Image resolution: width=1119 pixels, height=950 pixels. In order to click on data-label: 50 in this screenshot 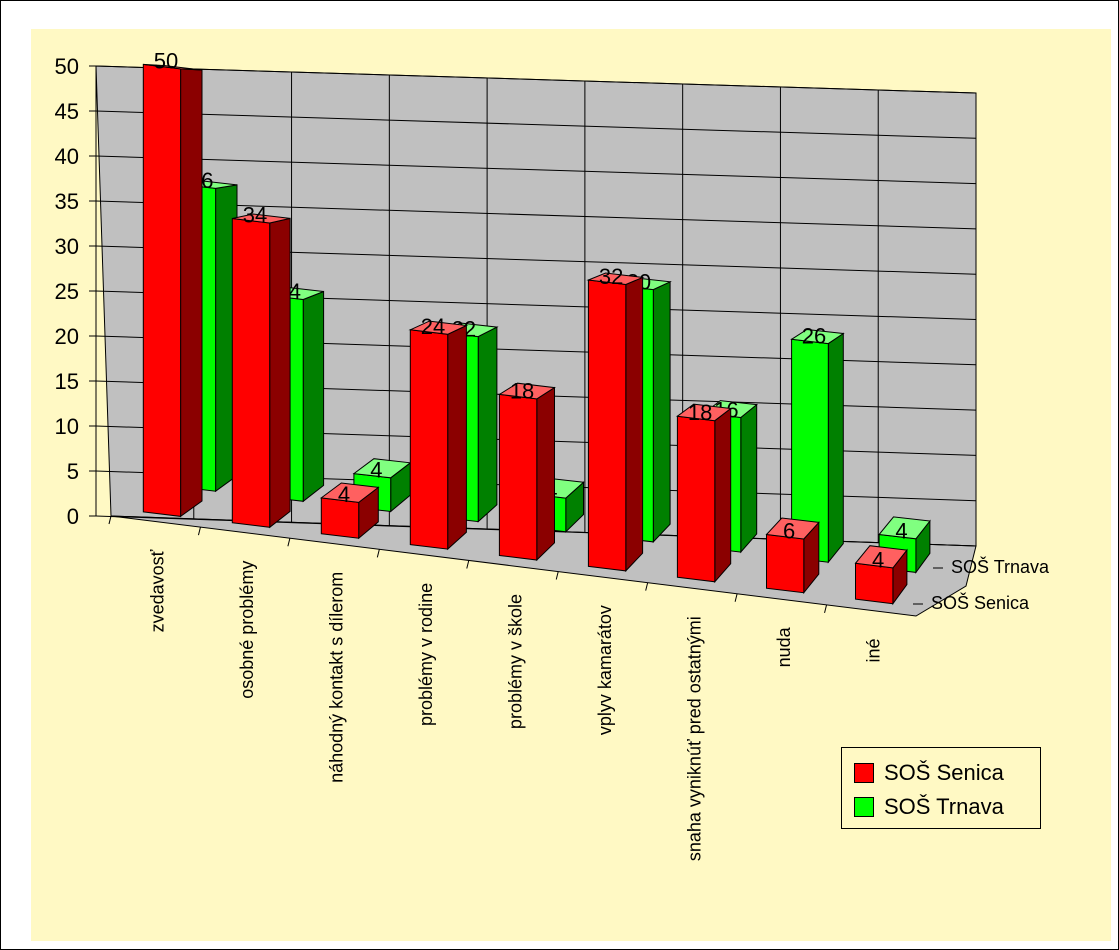, I will do `click(166, 60)`.